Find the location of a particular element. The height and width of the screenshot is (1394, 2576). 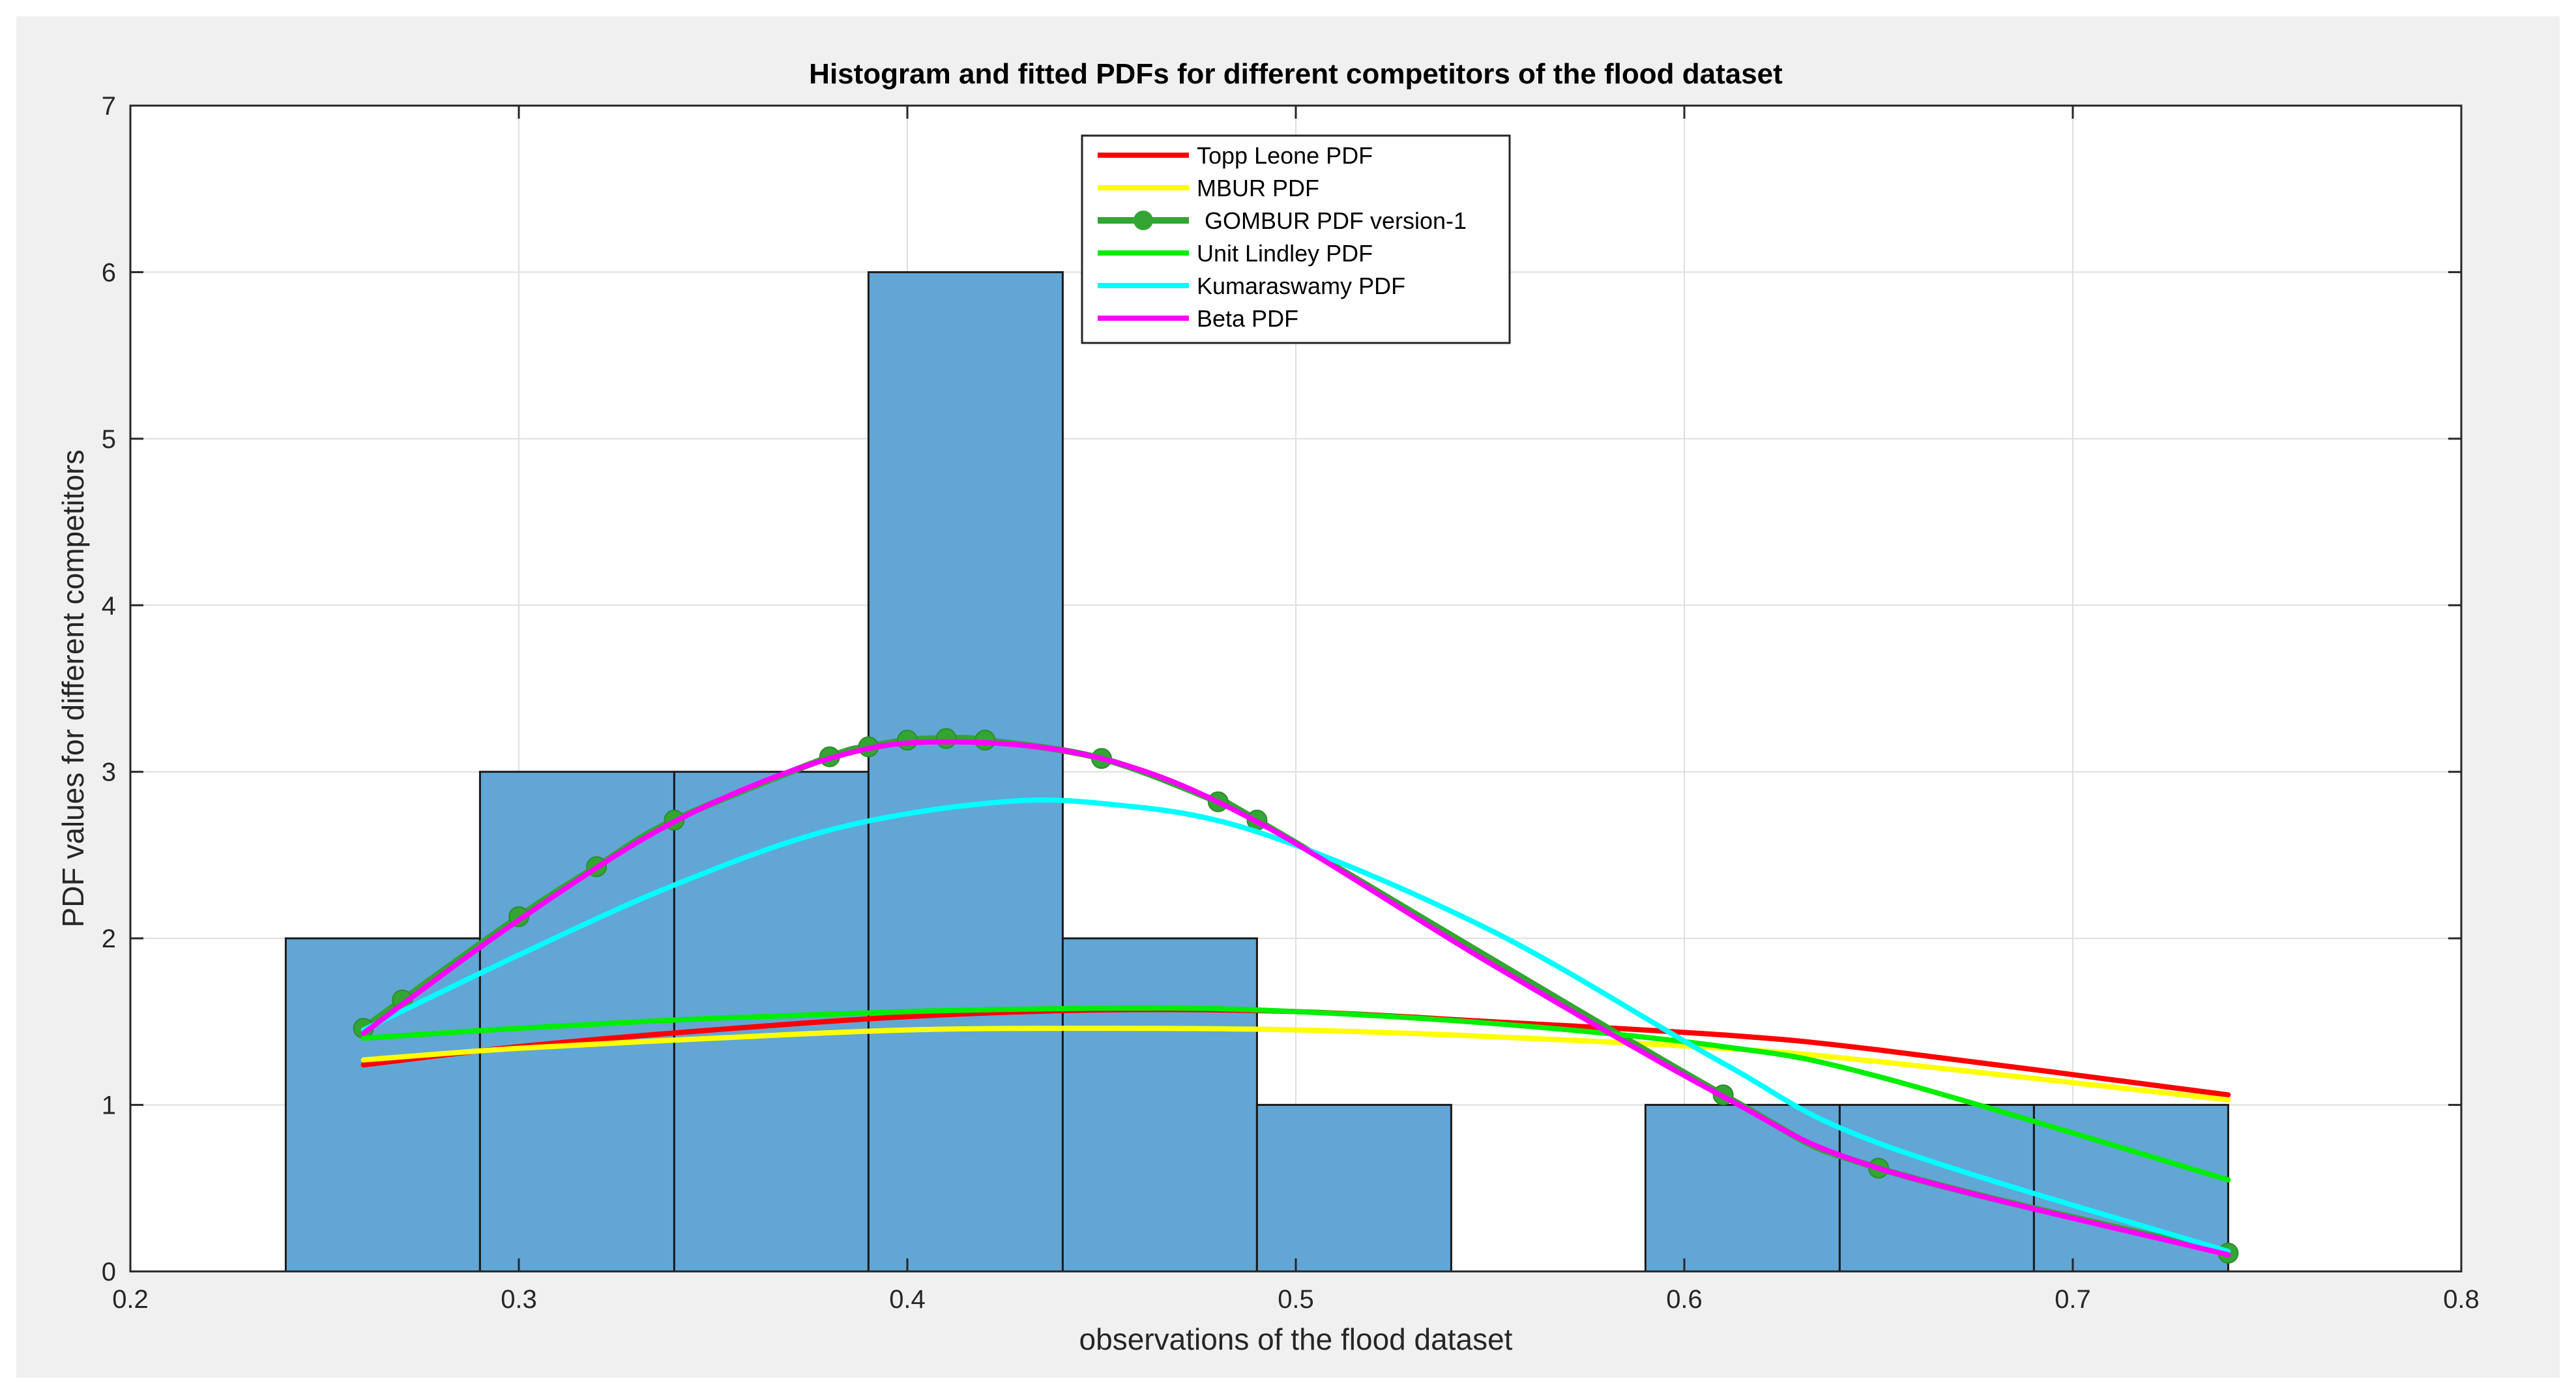

x-tick-label: 0.6 is located at coordinates (1684, 1299).